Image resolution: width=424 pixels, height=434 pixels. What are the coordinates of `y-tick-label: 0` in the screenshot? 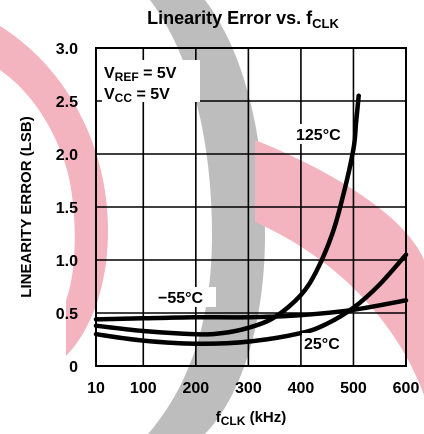 It's located at (73, 367).